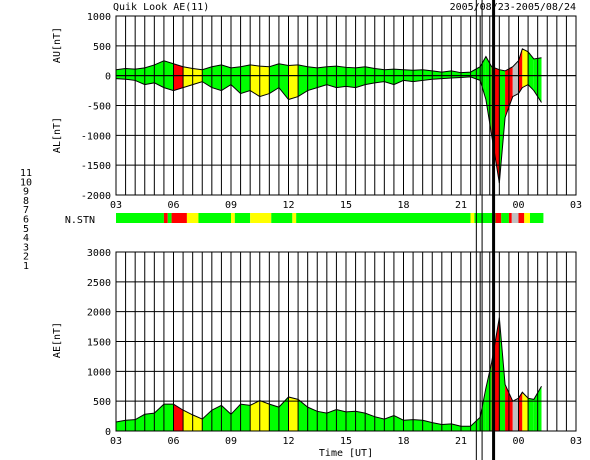  I want to click on station-count-legend-label: 6, so click(26, 220).